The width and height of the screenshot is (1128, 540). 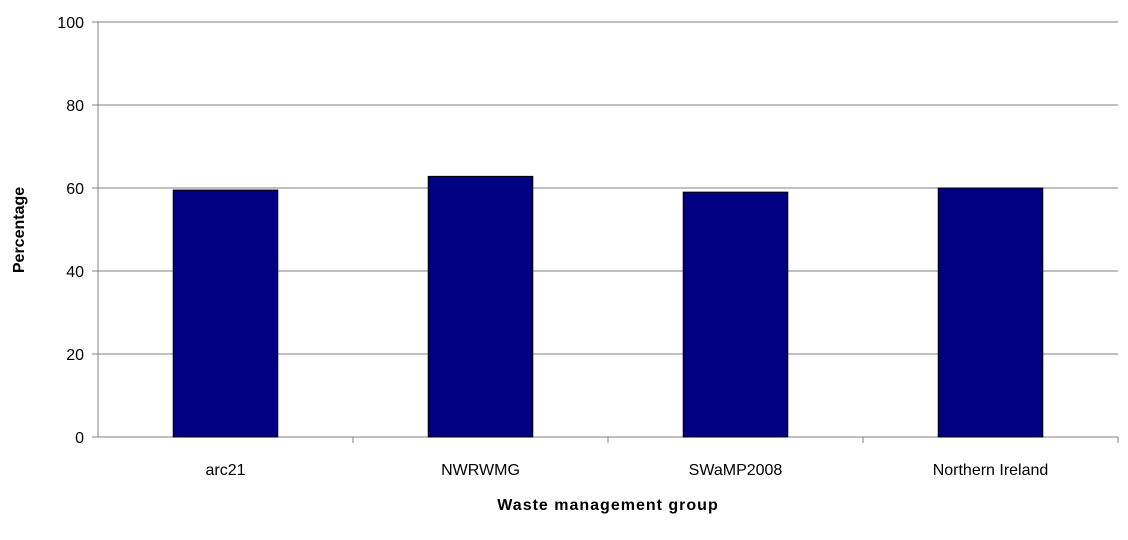 What do you see at coordinates (70, 231) in the screenshot?
I see `y-tick-labels: 0 20 40 60 80 100` at bounding box center [70, 231].